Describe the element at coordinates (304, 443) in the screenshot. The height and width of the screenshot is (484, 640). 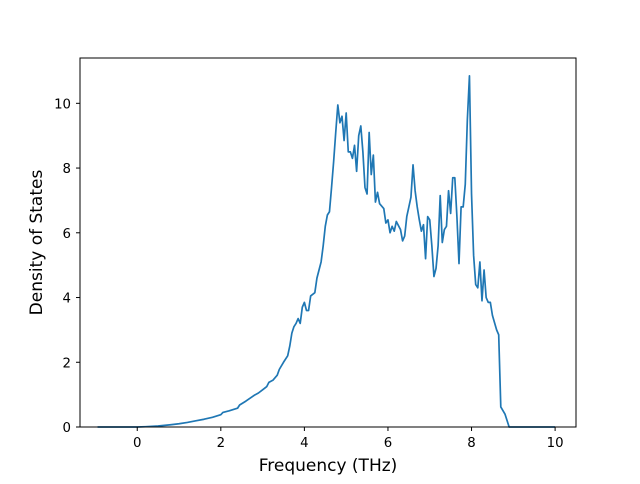
I see `x-tick-label: 4` at that location.